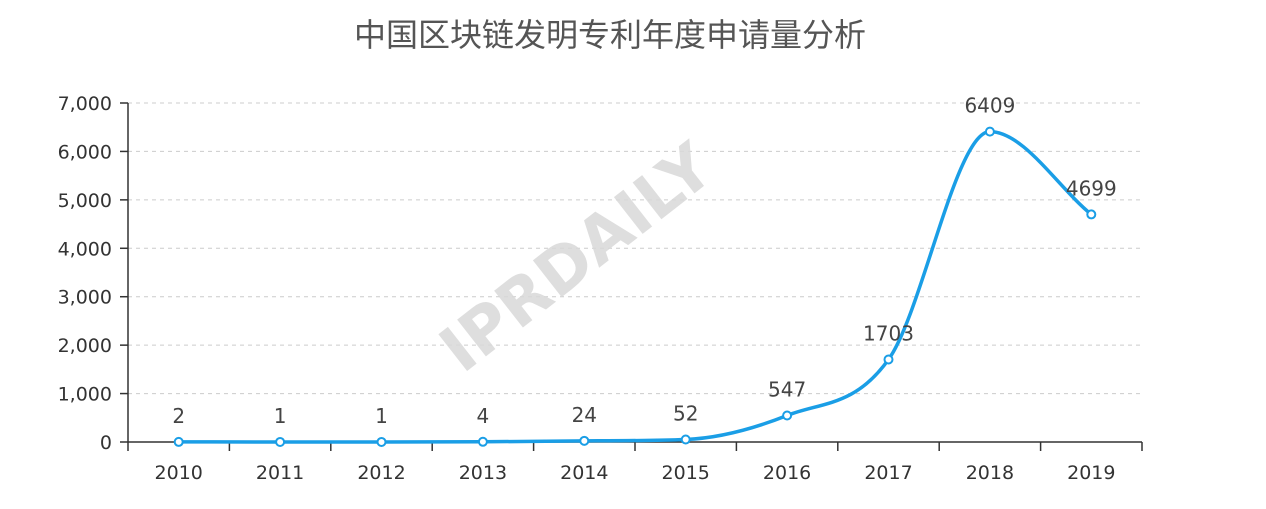 This screenshot has height=509, width=1266. I want to click on chart-title: 中国区块链发明专利年度申请量分析, so click(610, 35).